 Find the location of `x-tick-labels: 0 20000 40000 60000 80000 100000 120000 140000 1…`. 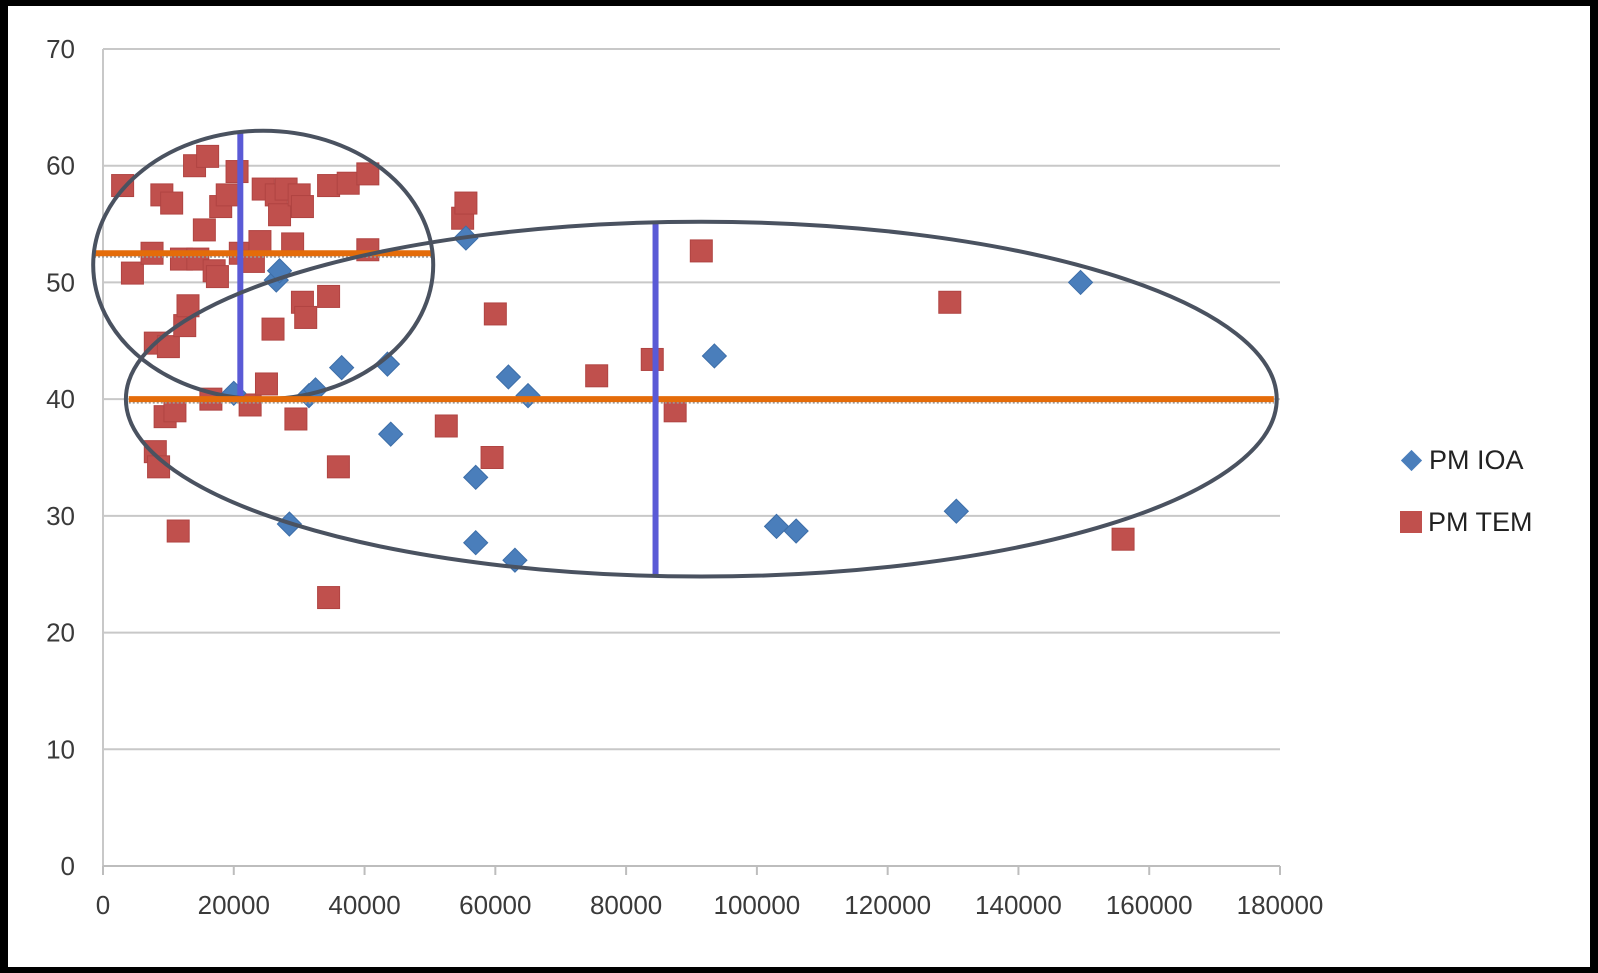

x-tick-labels: 0 20000 40000 60000 80000 100000 120000 140000 1… is located at coordinates (710, 905).